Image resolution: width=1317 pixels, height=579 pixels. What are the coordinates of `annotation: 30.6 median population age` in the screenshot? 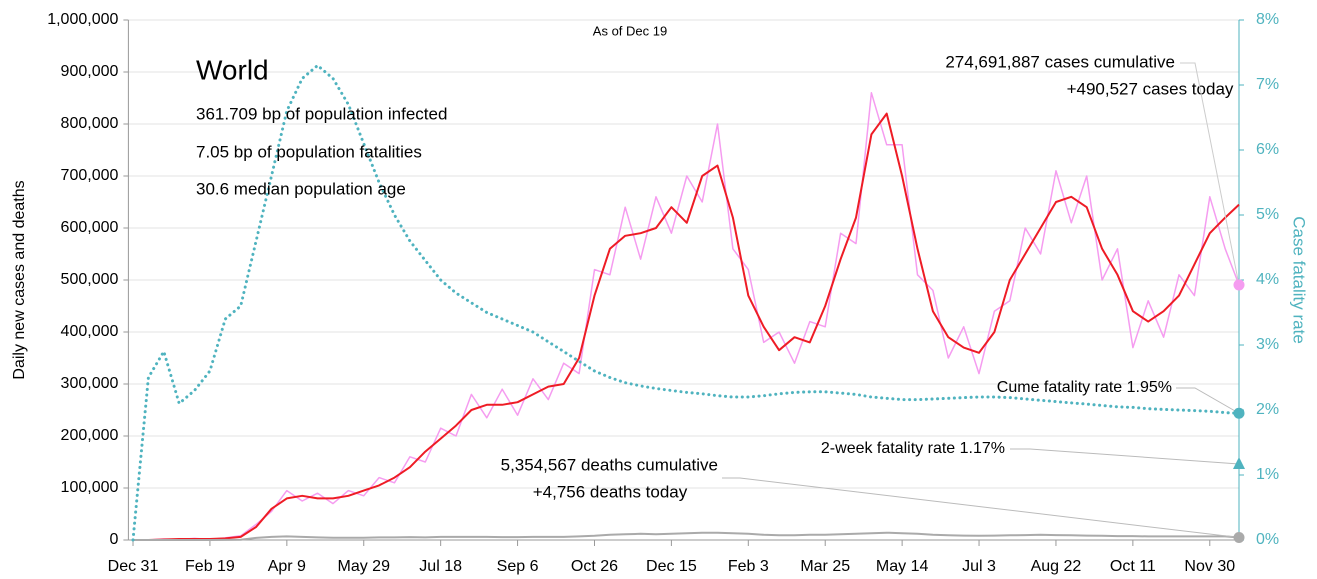 It's located at (301, 188).